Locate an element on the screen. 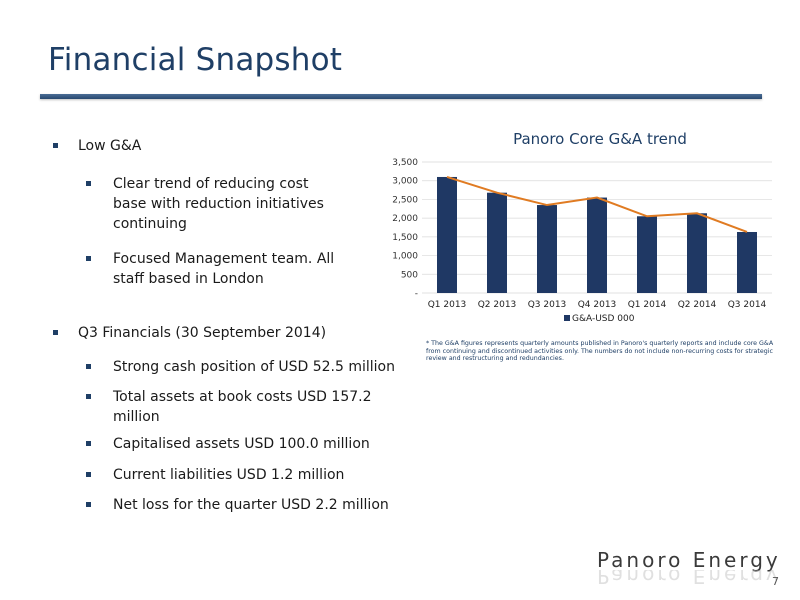 The image size is (800, 600). page-number: 7 is located at coordinates (775, 581).